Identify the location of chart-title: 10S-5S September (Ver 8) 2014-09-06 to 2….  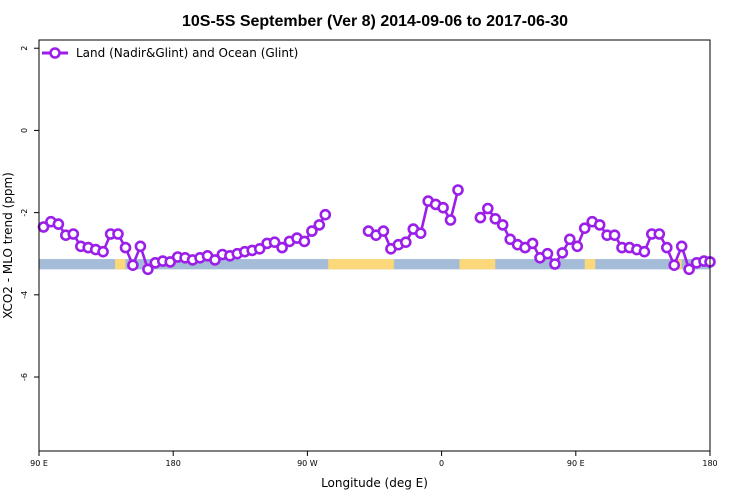
(375, 21).